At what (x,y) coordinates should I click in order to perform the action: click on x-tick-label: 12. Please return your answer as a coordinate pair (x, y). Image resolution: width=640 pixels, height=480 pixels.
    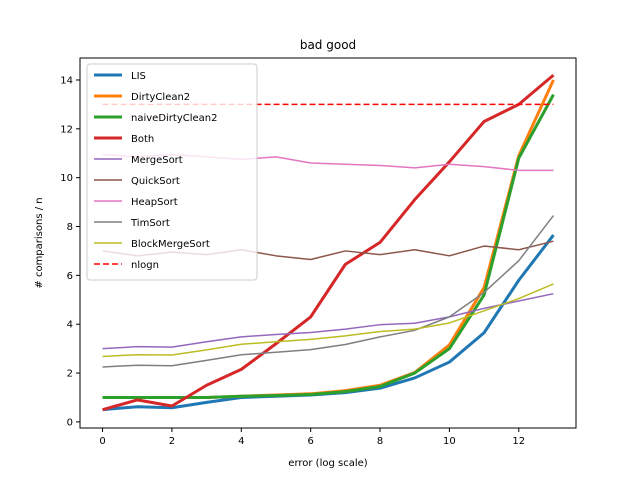
    Looking at the image, I should click on (518, 441).